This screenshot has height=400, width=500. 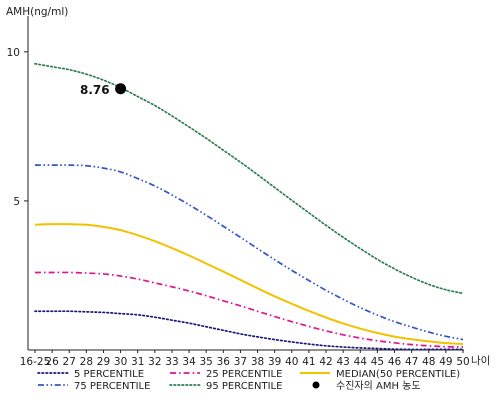 I want to click on x-tick-label: 41, so click(x=308, y=362).